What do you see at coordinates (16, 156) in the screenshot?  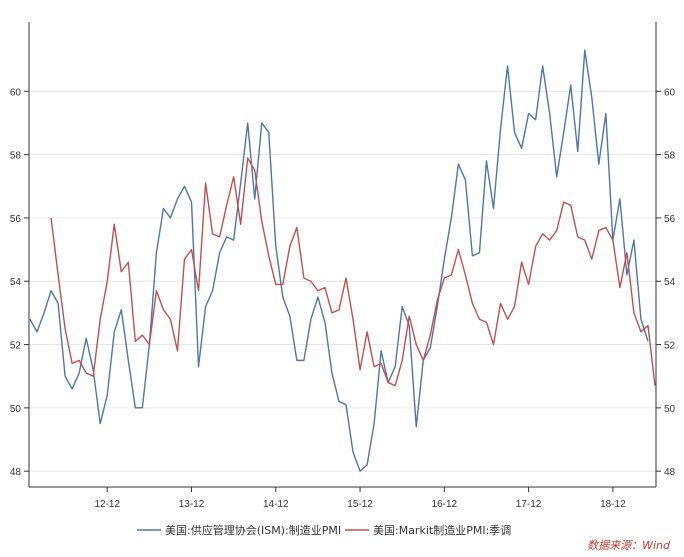 I see `y-tick-label-left: 58` at bounding box center [16, 156].